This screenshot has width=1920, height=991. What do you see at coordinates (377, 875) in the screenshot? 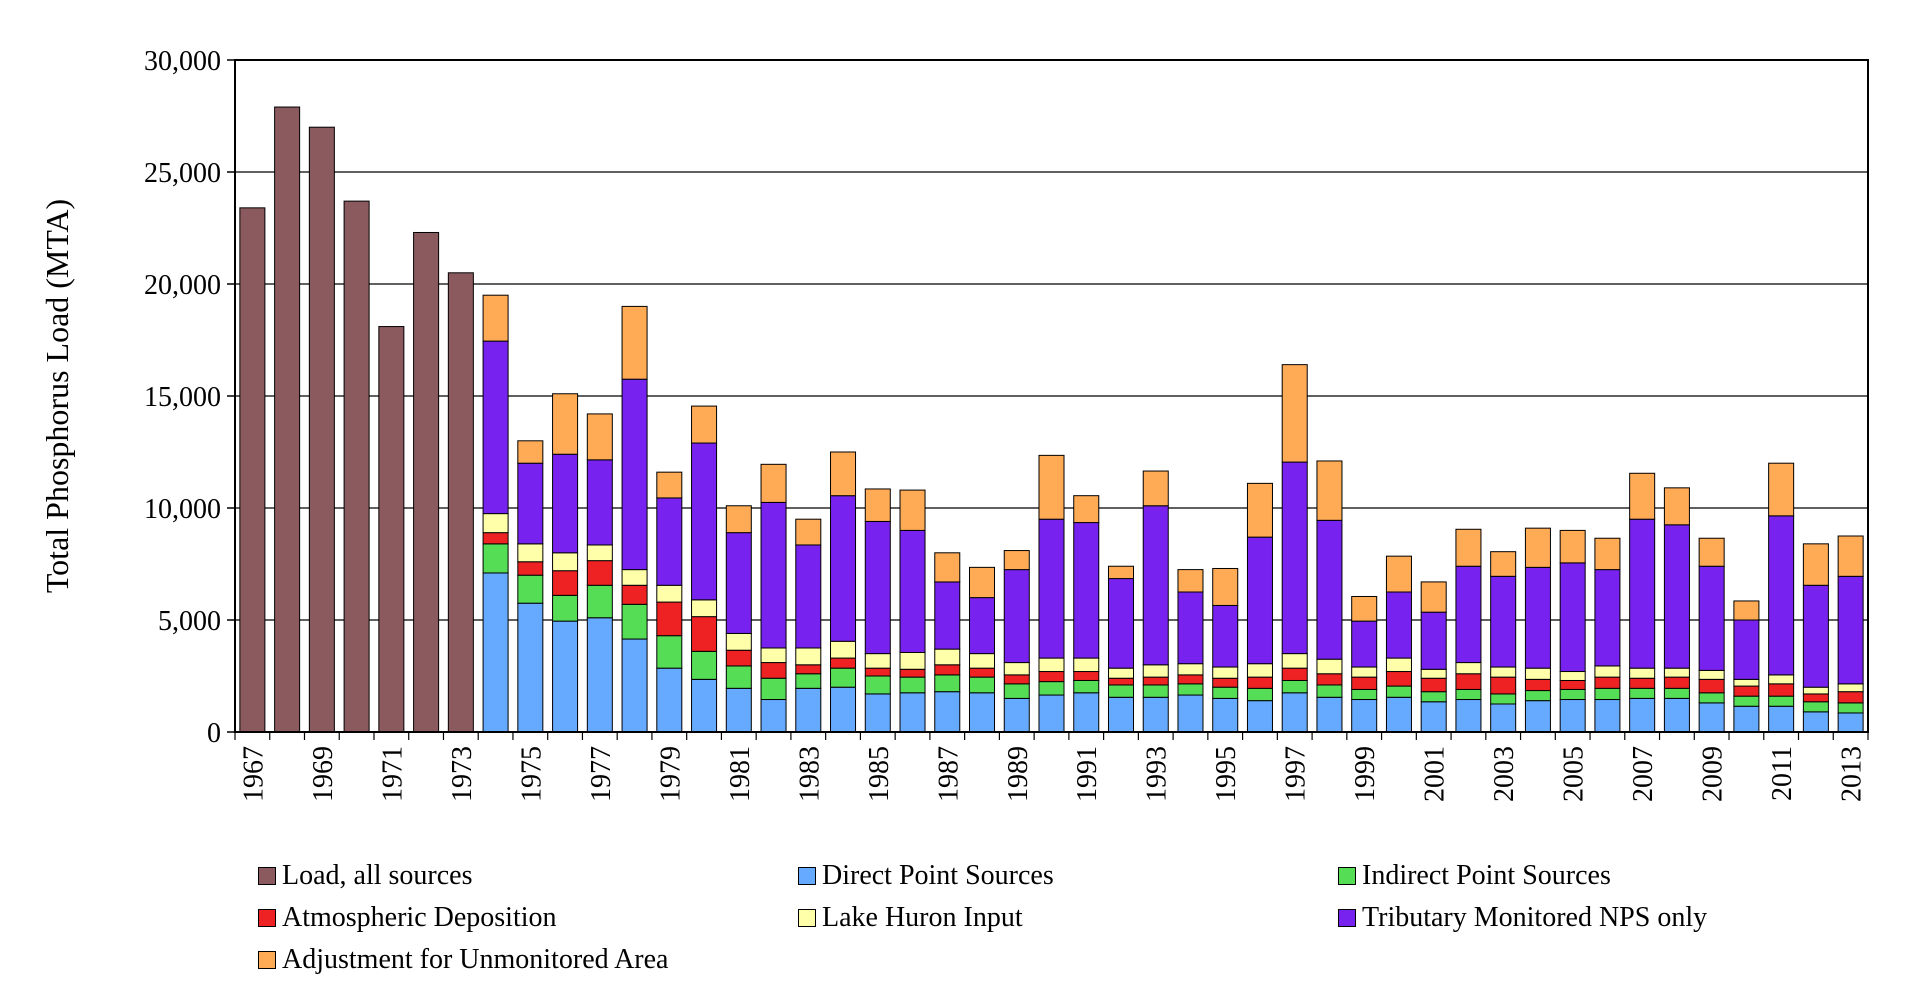
I see `legend-label: Load, all sources` at bounding box center [377, 875].